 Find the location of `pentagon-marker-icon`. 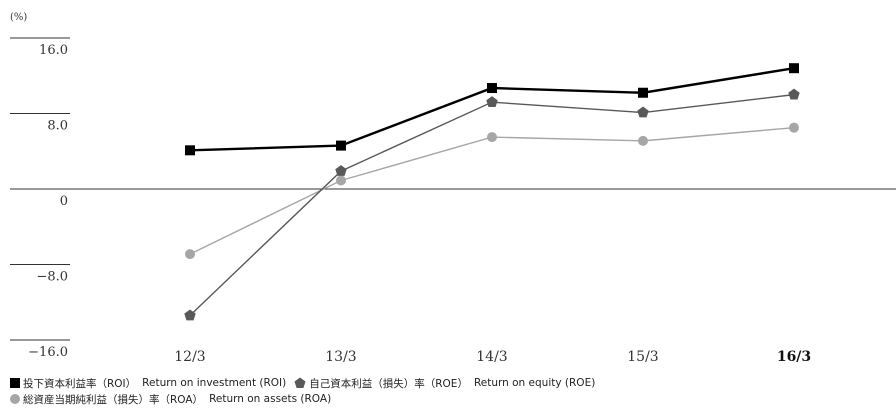

pentagon-marker-icon is located at coordinates (300, 382).